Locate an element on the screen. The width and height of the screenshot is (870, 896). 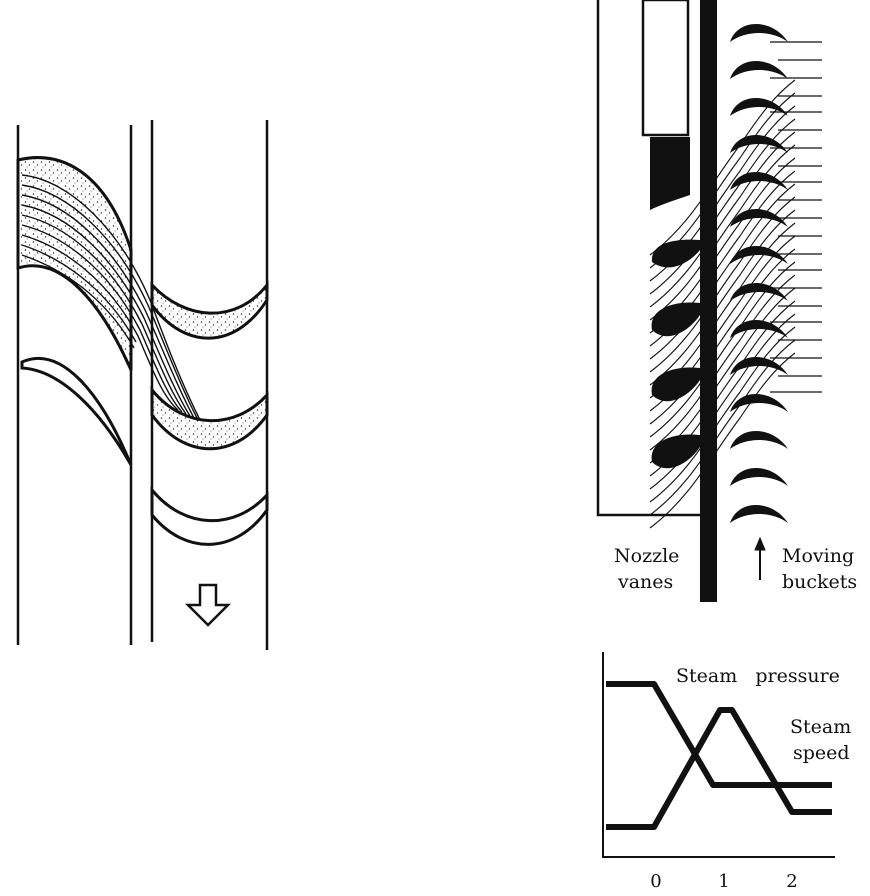
nozzle-vanes is located at coordinates (675, 354).